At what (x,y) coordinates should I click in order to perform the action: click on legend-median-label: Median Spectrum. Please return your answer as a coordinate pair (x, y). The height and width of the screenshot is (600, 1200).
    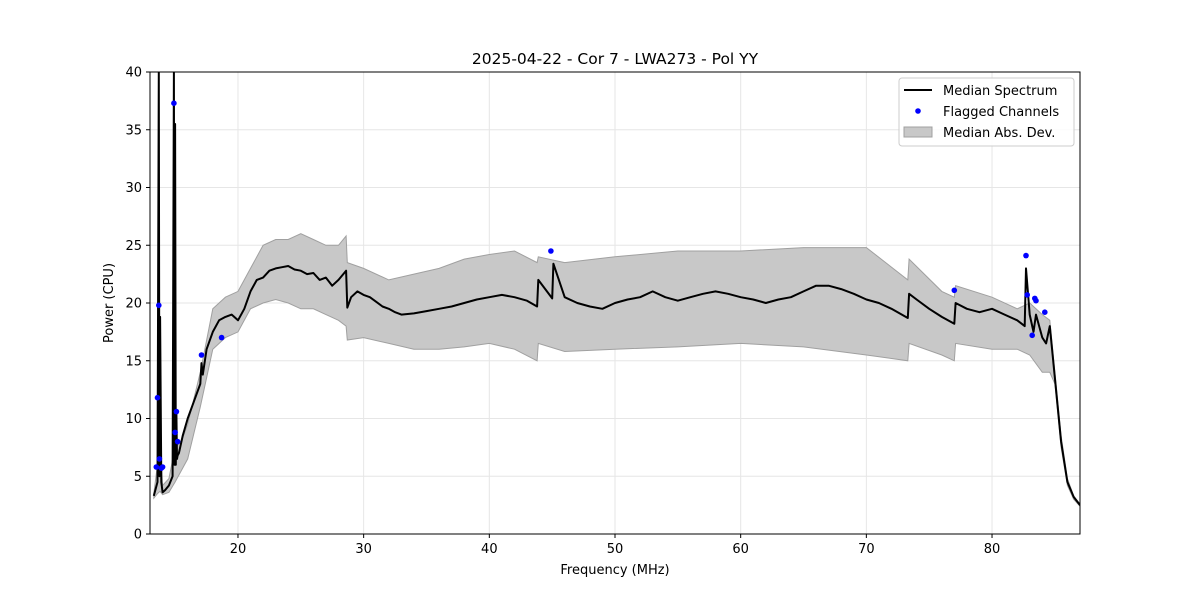
    Looking at the image, I should click on (1000, 91).